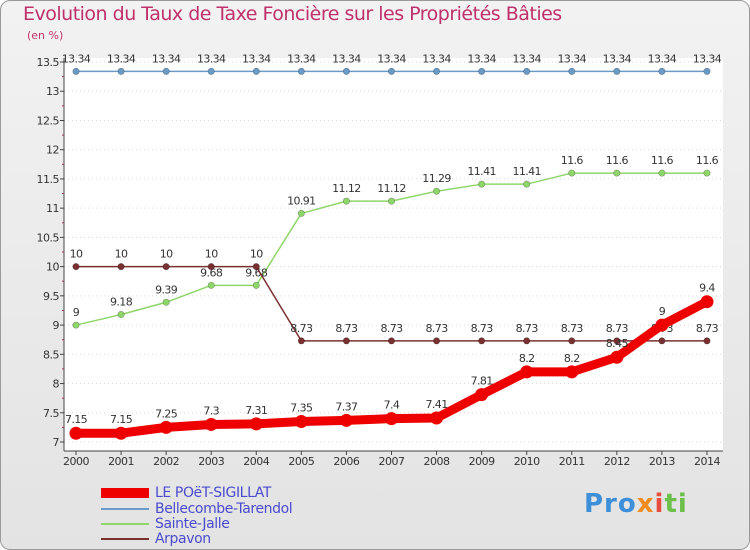 The image size is (750, 550). What do you see at coordinates (527, 461) in the screenshot?
I see `x-tick-label: 2010` at bounding box center [527, 461].